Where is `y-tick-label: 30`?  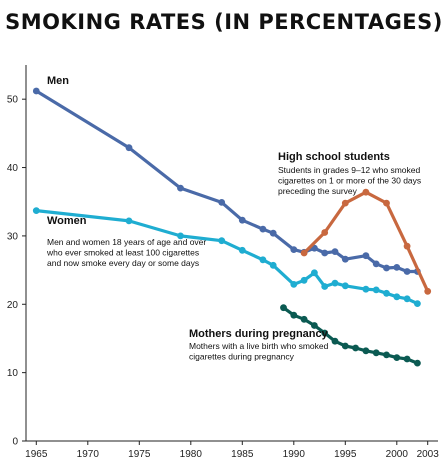
y-tick-label: 30 is located at coordinates (13, 236).